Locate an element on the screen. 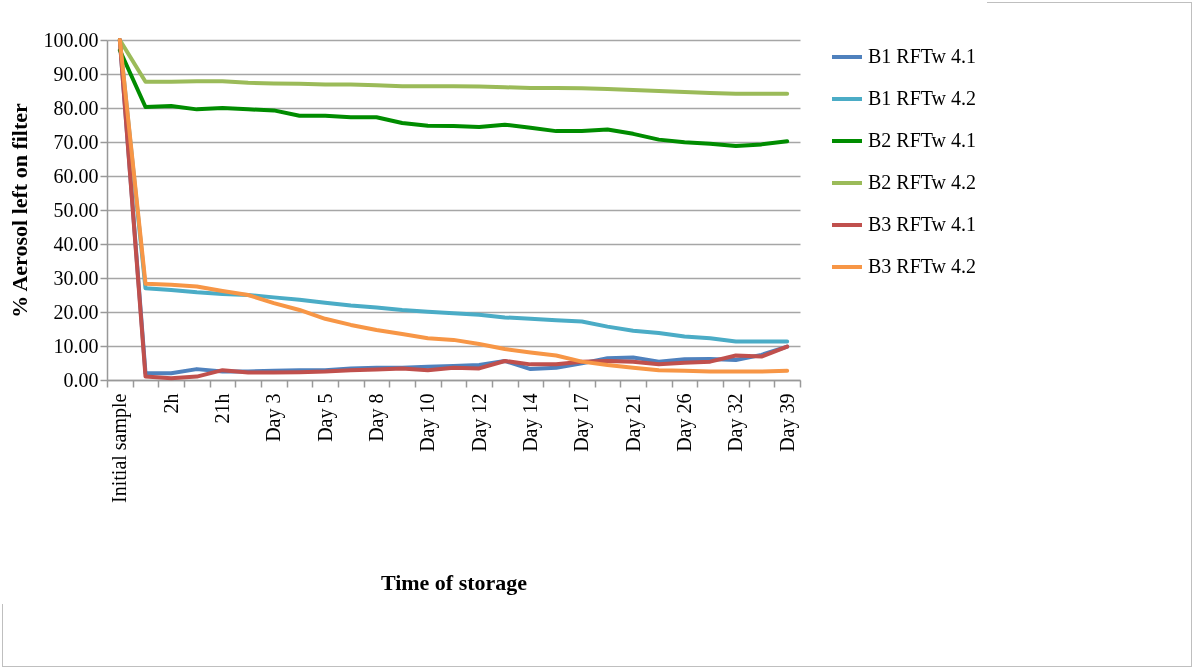 This screenshot has width=1196, height=671. legend-label: B3 RFTw 4.1 is located at coordinates (922, 224).